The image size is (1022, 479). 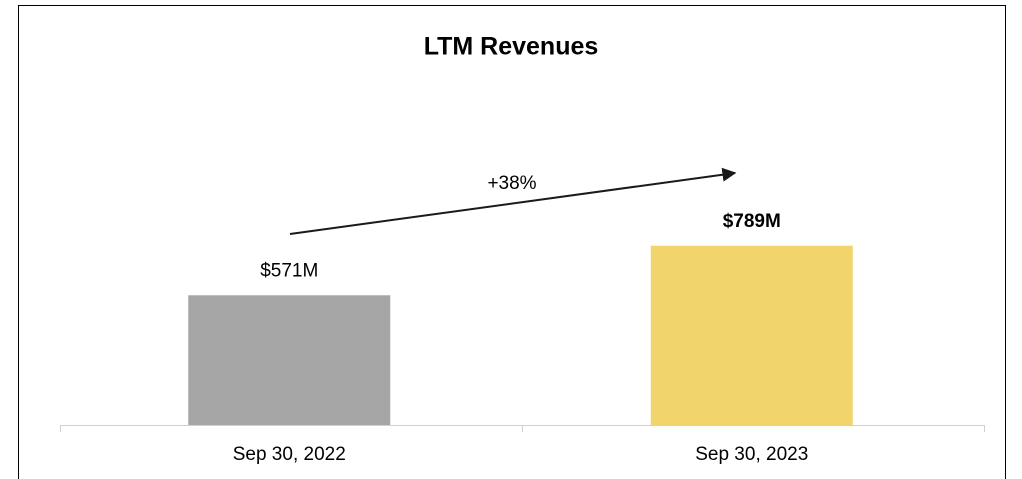 What do you see at coordinates (289, 270) in the screenshot?
I see `value-label: $571M` at bounding box center [289, 270].